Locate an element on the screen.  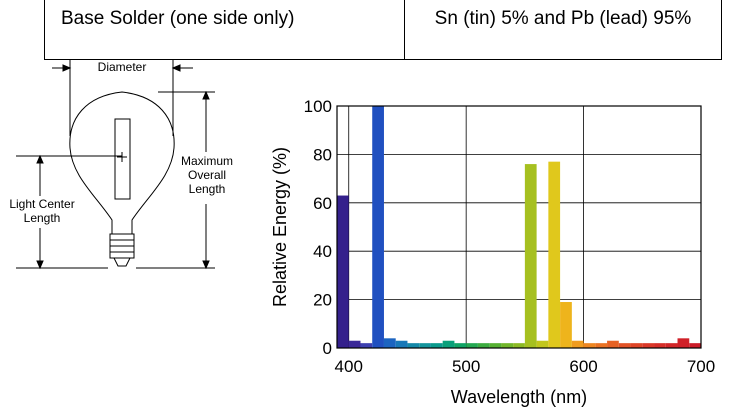
base-solder-value: Sn (tin) 5% and Pb (lead) 95% is located at coordinates (563, 30).